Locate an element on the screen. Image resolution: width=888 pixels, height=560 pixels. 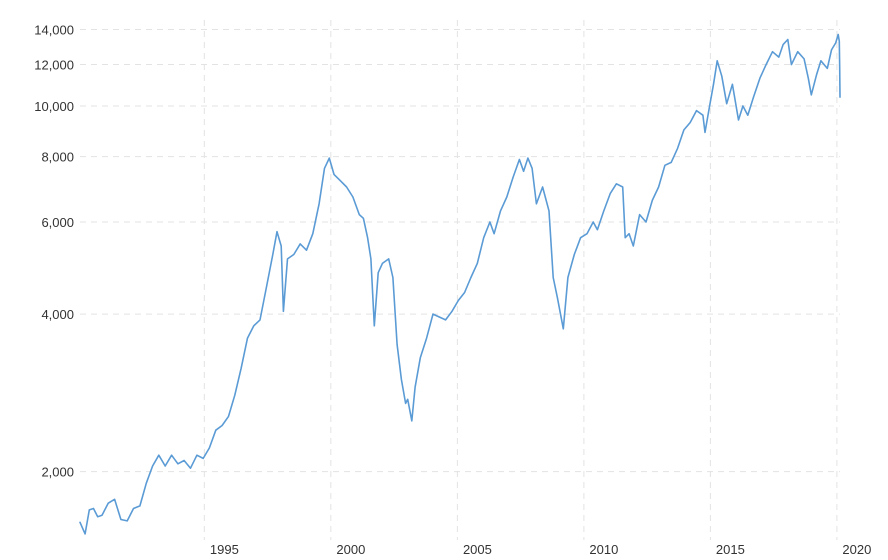
y-tick-label: 14,000 is located at coordinates (54, 30).